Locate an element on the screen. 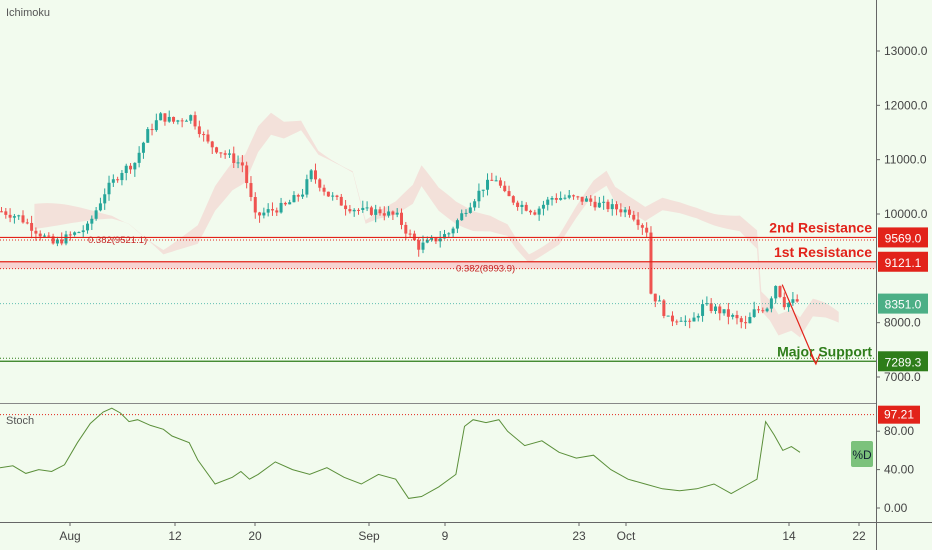  y-tick-label: 12000.0 is located at coordinates (906, 105).